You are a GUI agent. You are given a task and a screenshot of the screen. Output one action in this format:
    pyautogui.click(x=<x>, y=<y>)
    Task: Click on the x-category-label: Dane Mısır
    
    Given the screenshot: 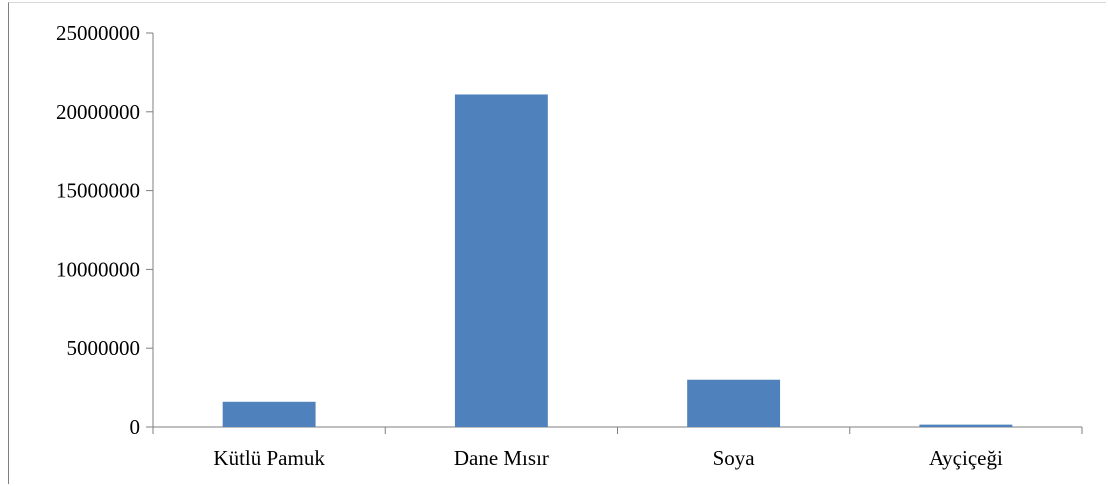 What is the action you would take?
    pyautogui.click(x=501, y=458)
    